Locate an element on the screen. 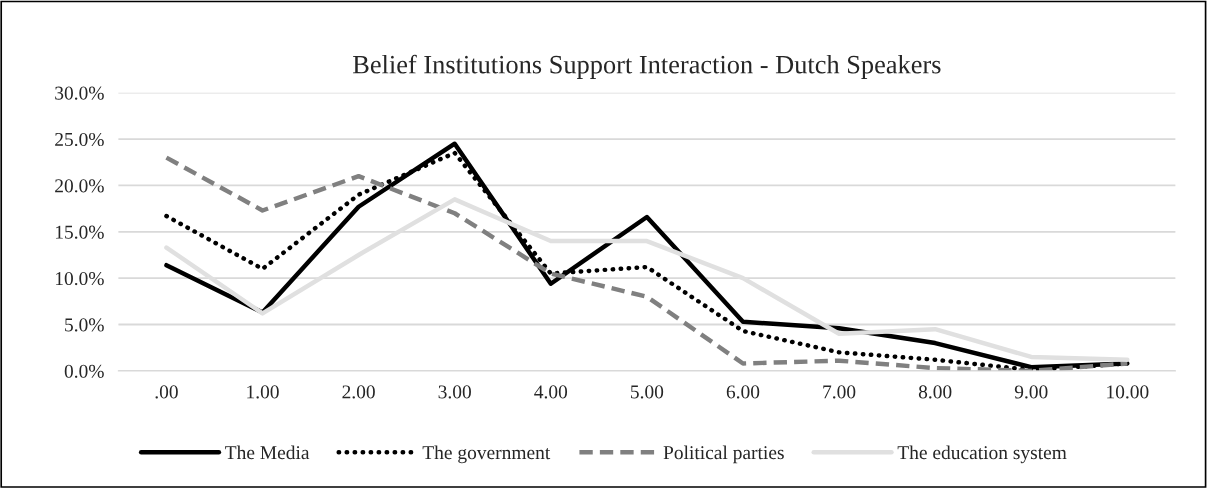 This screenshot has height=488, width=1208. x-tick-label: 9.00 is located at coordinates (1031, 392).